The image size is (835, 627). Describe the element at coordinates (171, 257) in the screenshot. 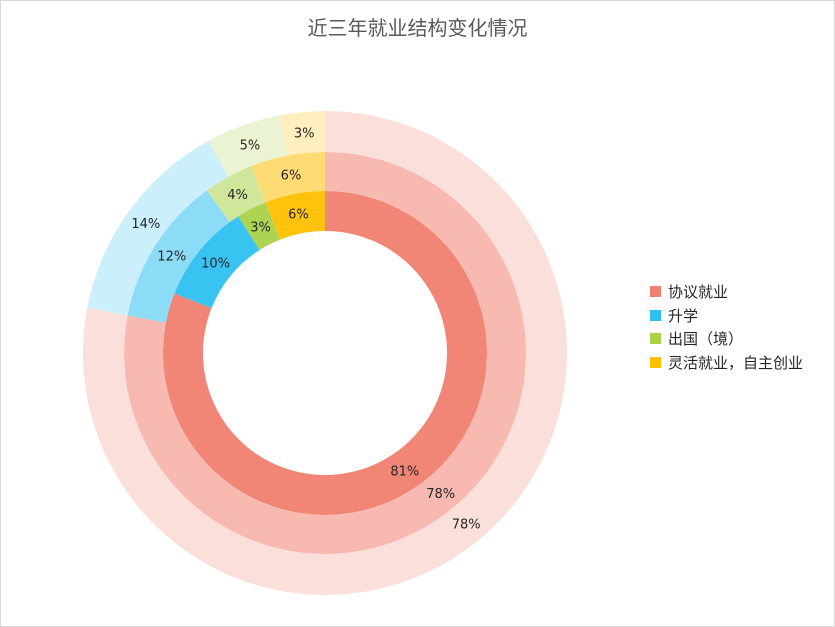

I see `middle-ring-label-1: 12%` at that location.